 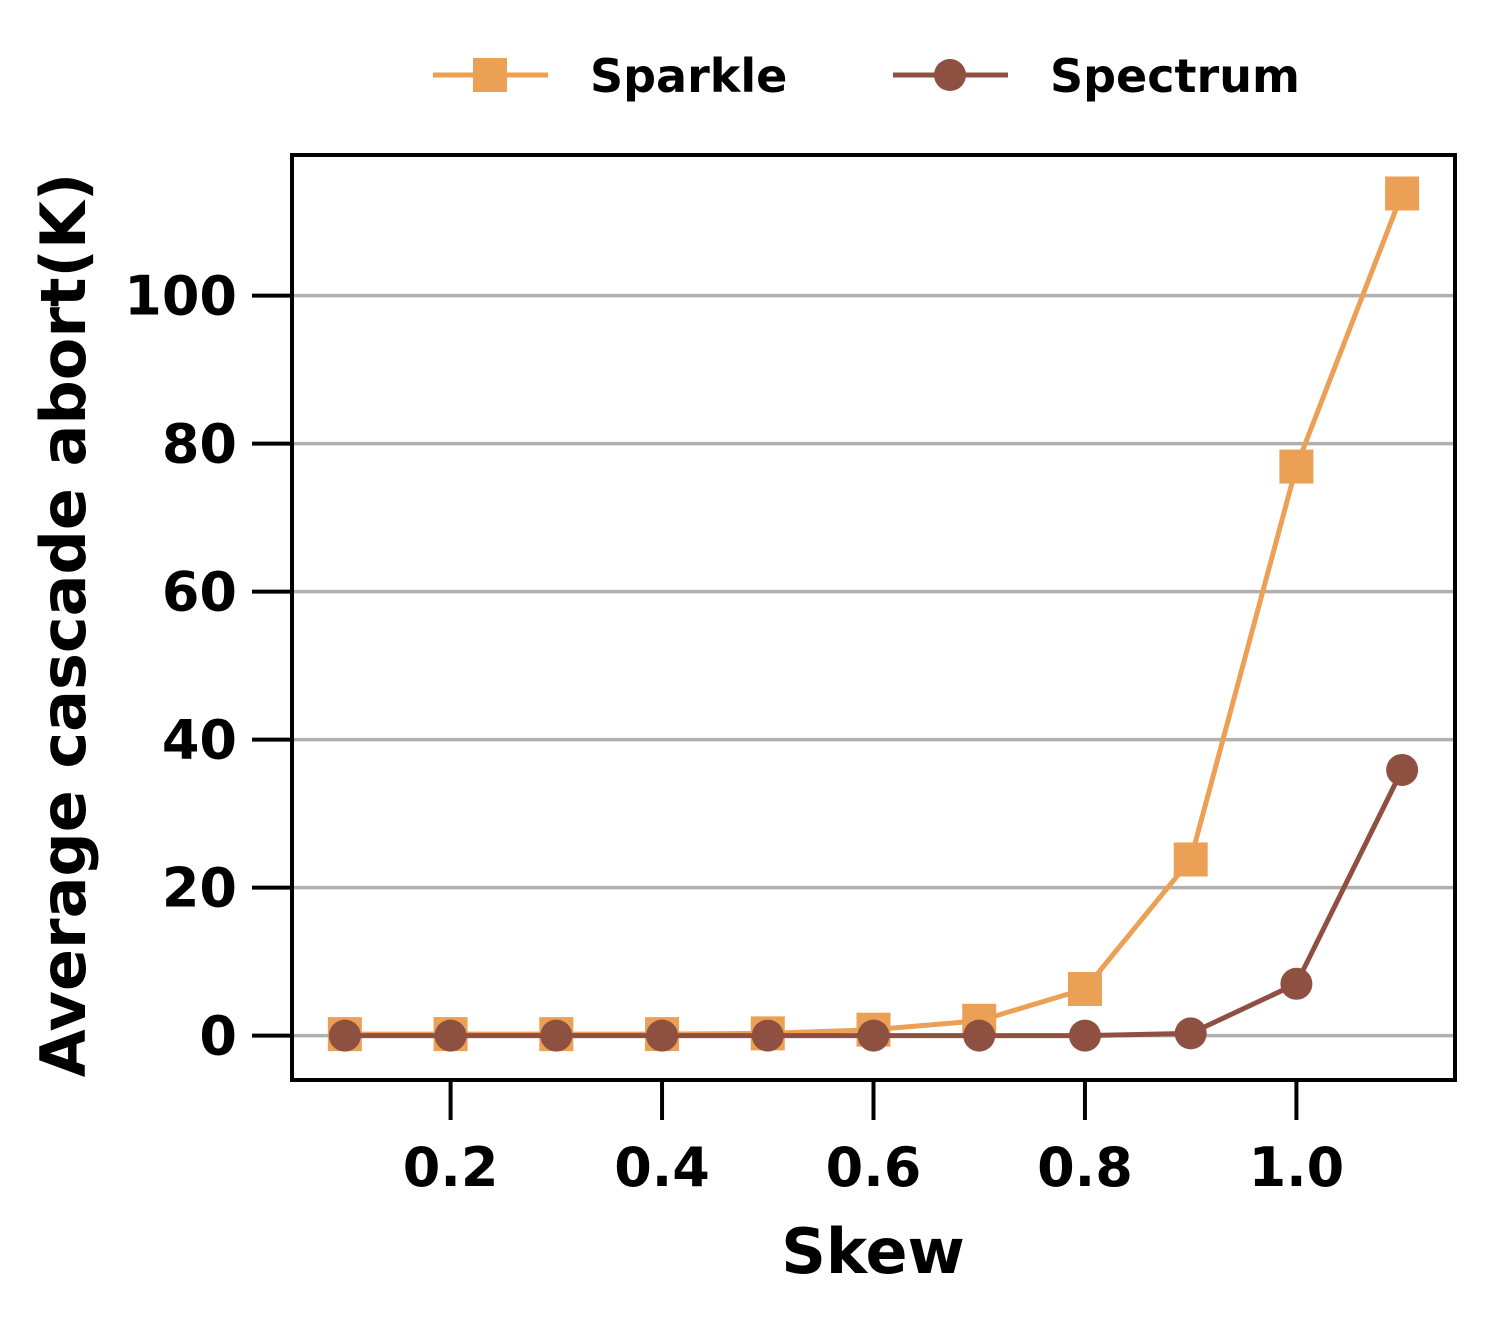 I want to click on x-tick-label: 0.6, so click(x=874, y=1167).